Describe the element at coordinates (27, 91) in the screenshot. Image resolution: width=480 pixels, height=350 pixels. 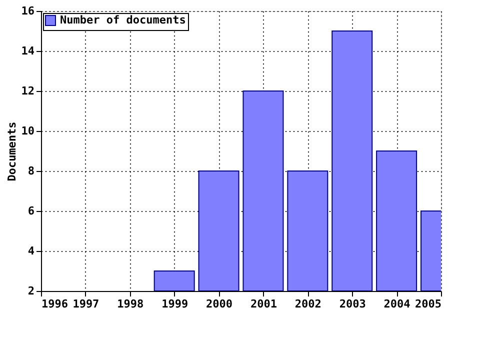
I see `y-tick-label: 12` at that location.